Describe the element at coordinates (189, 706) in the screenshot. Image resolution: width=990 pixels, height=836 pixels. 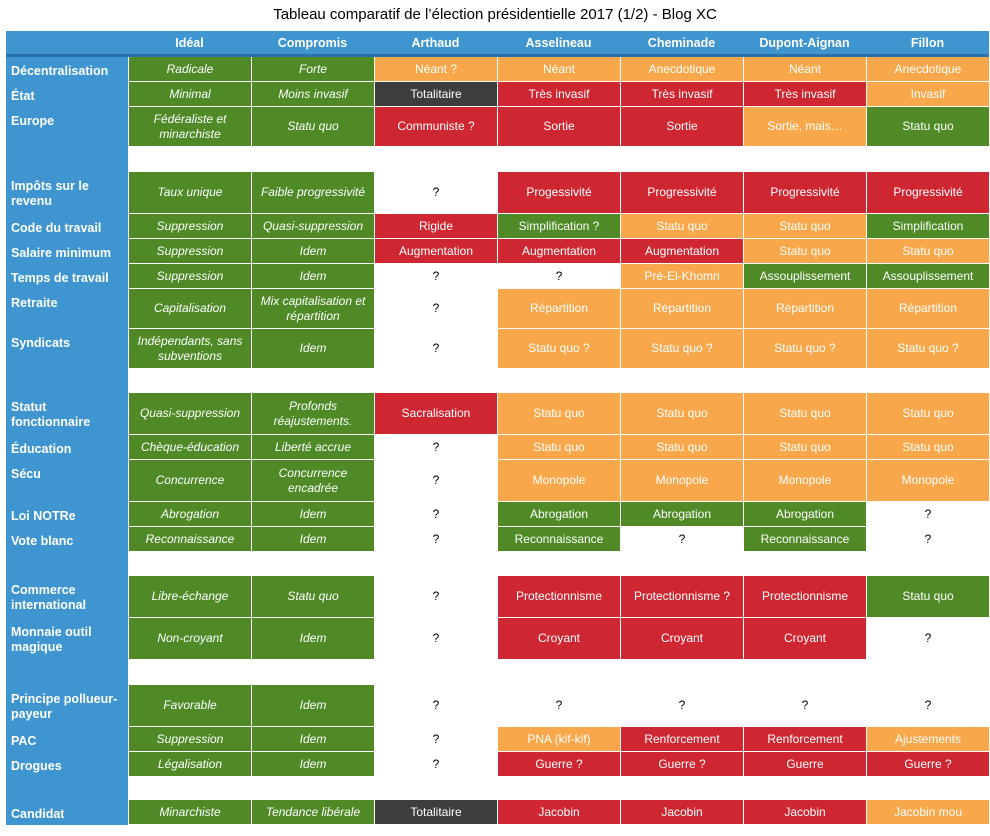
I see `table-cell: Favorable` at that location.